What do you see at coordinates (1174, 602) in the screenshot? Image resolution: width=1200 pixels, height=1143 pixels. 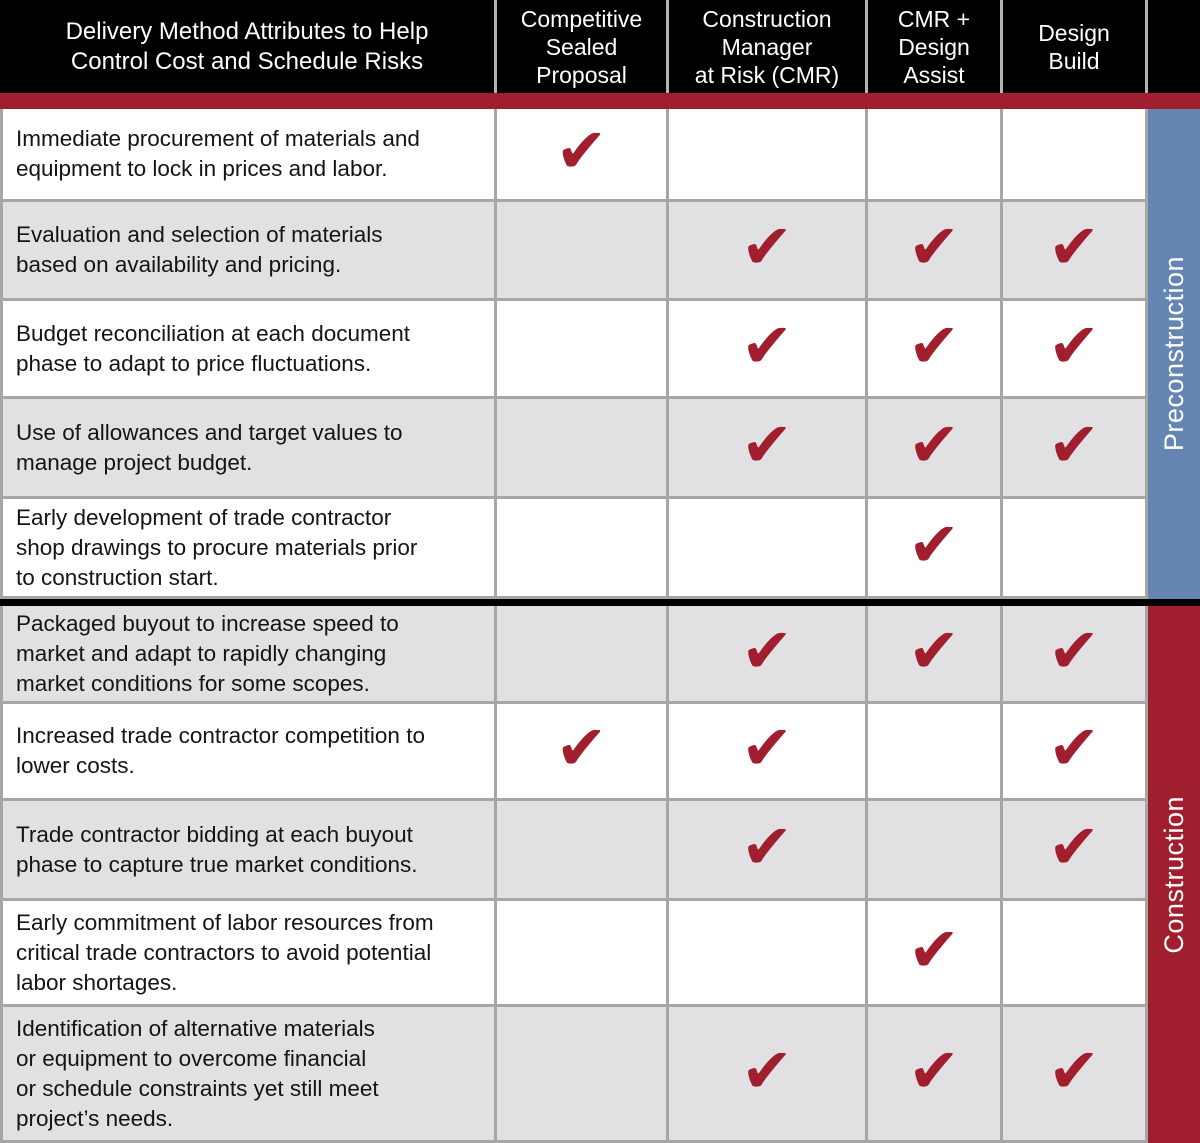 I see `sidebar-section-divider` at bounding box center [1174, 602].